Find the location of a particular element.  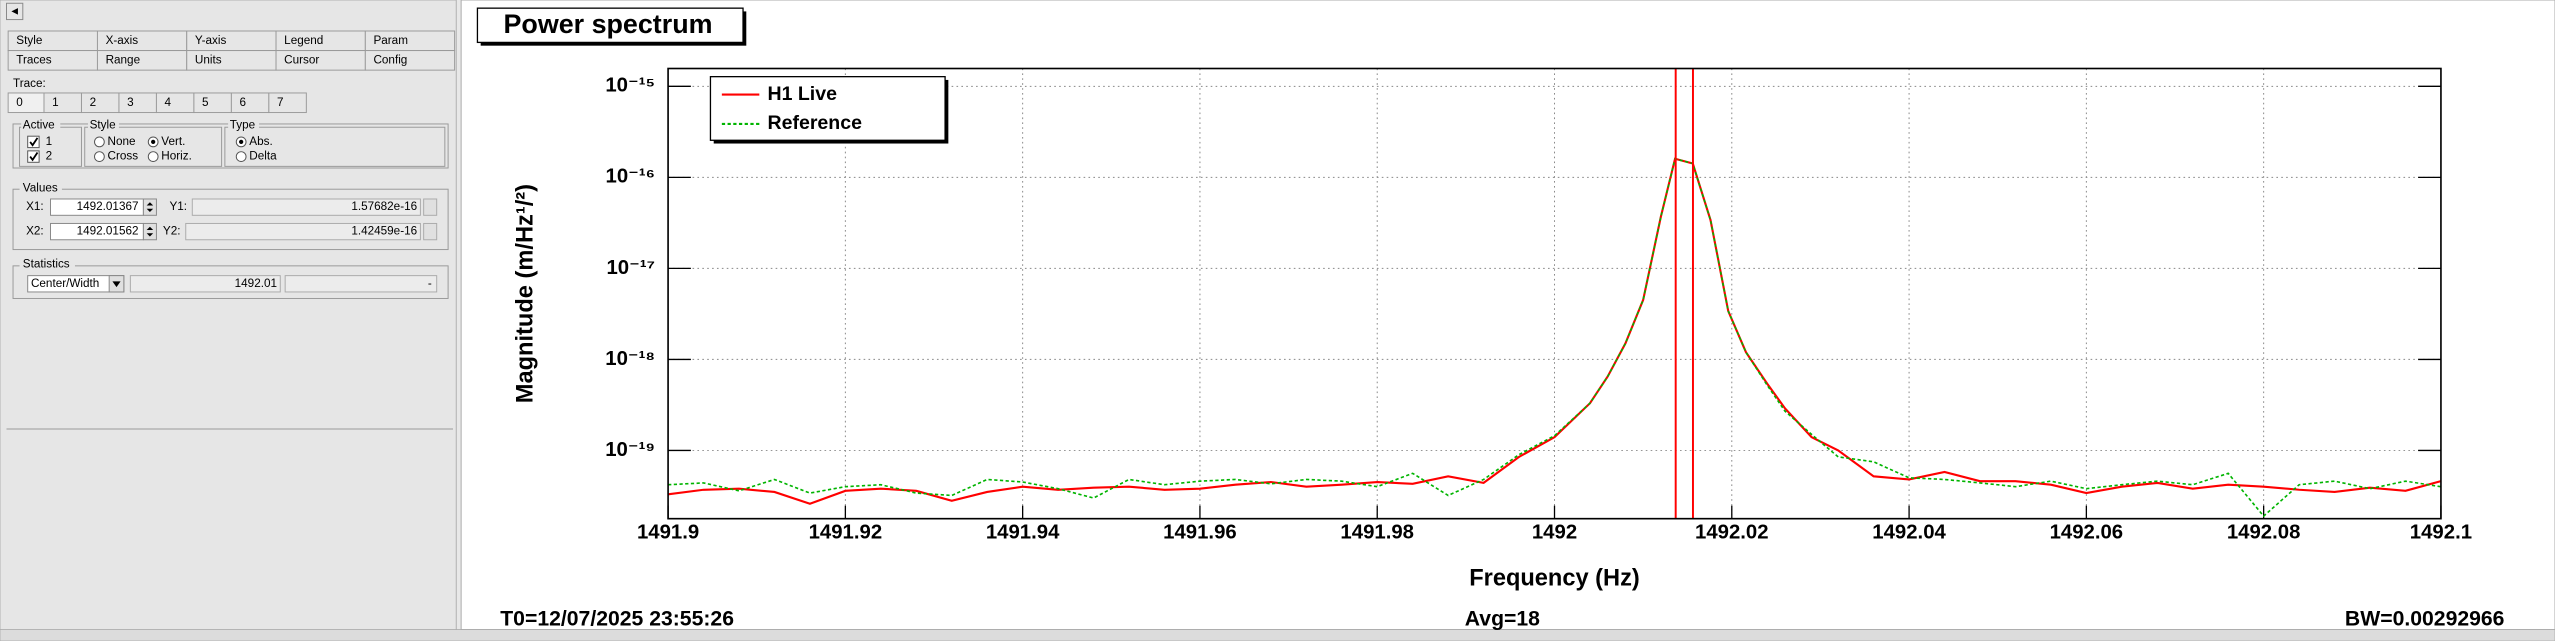

status-strip is located at coordinates (1277, 635).